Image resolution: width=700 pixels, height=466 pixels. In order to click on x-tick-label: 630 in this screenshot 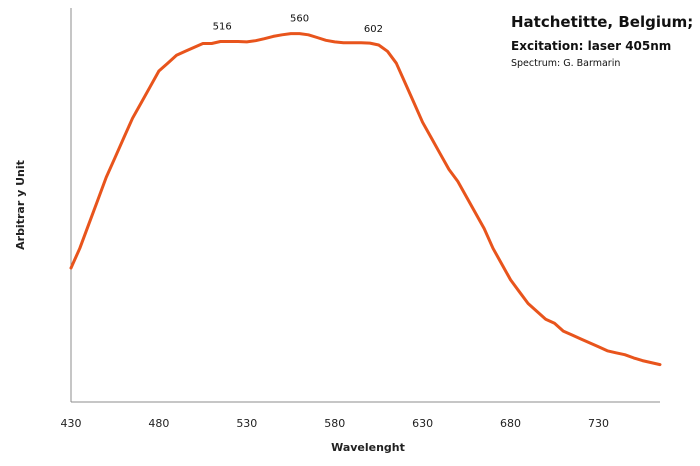, I will do `click(422, 423)`.